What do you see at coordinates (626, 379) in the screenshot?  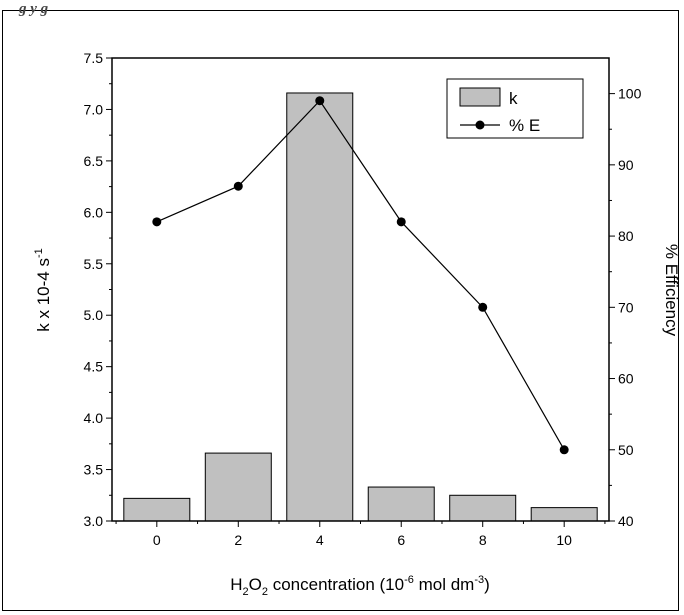 I see `right-tick-label: 60` at bounding box center [626, 379].